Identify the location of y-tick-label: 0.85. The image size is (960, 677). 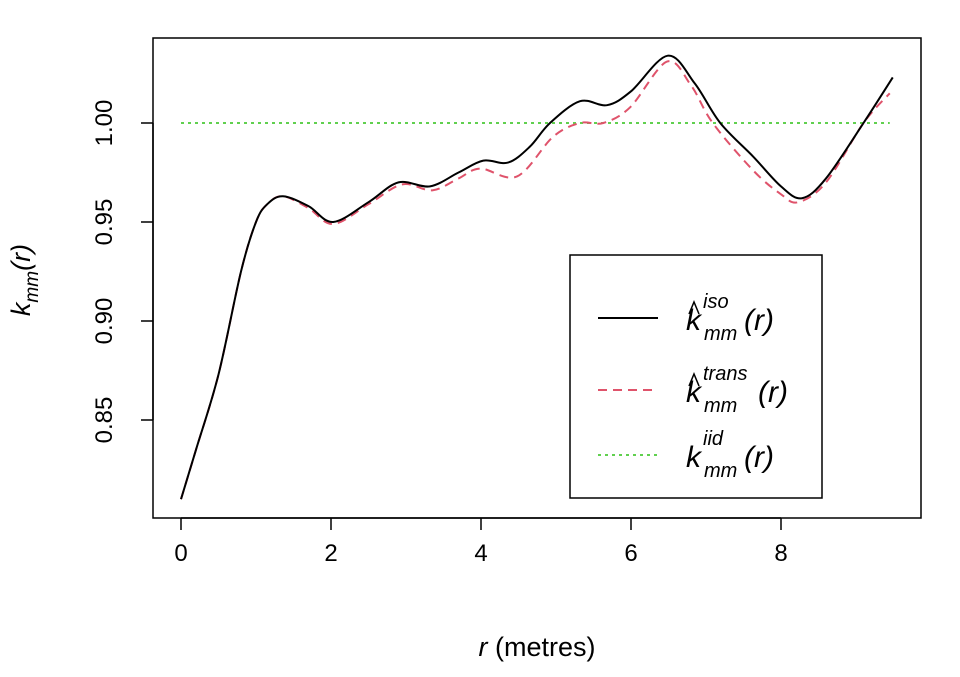
(104, 420).